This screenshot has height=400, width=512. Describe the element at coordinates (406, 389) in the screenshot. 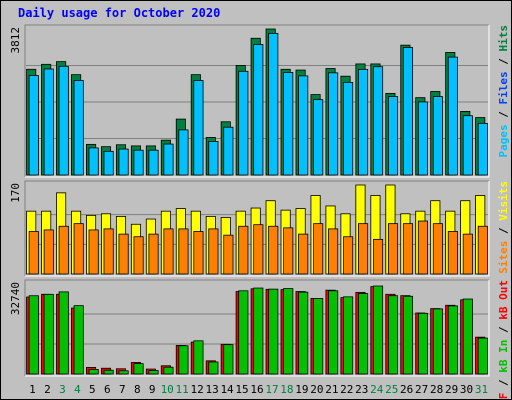

I see `x-tick-label-day-26: 26` at that location.